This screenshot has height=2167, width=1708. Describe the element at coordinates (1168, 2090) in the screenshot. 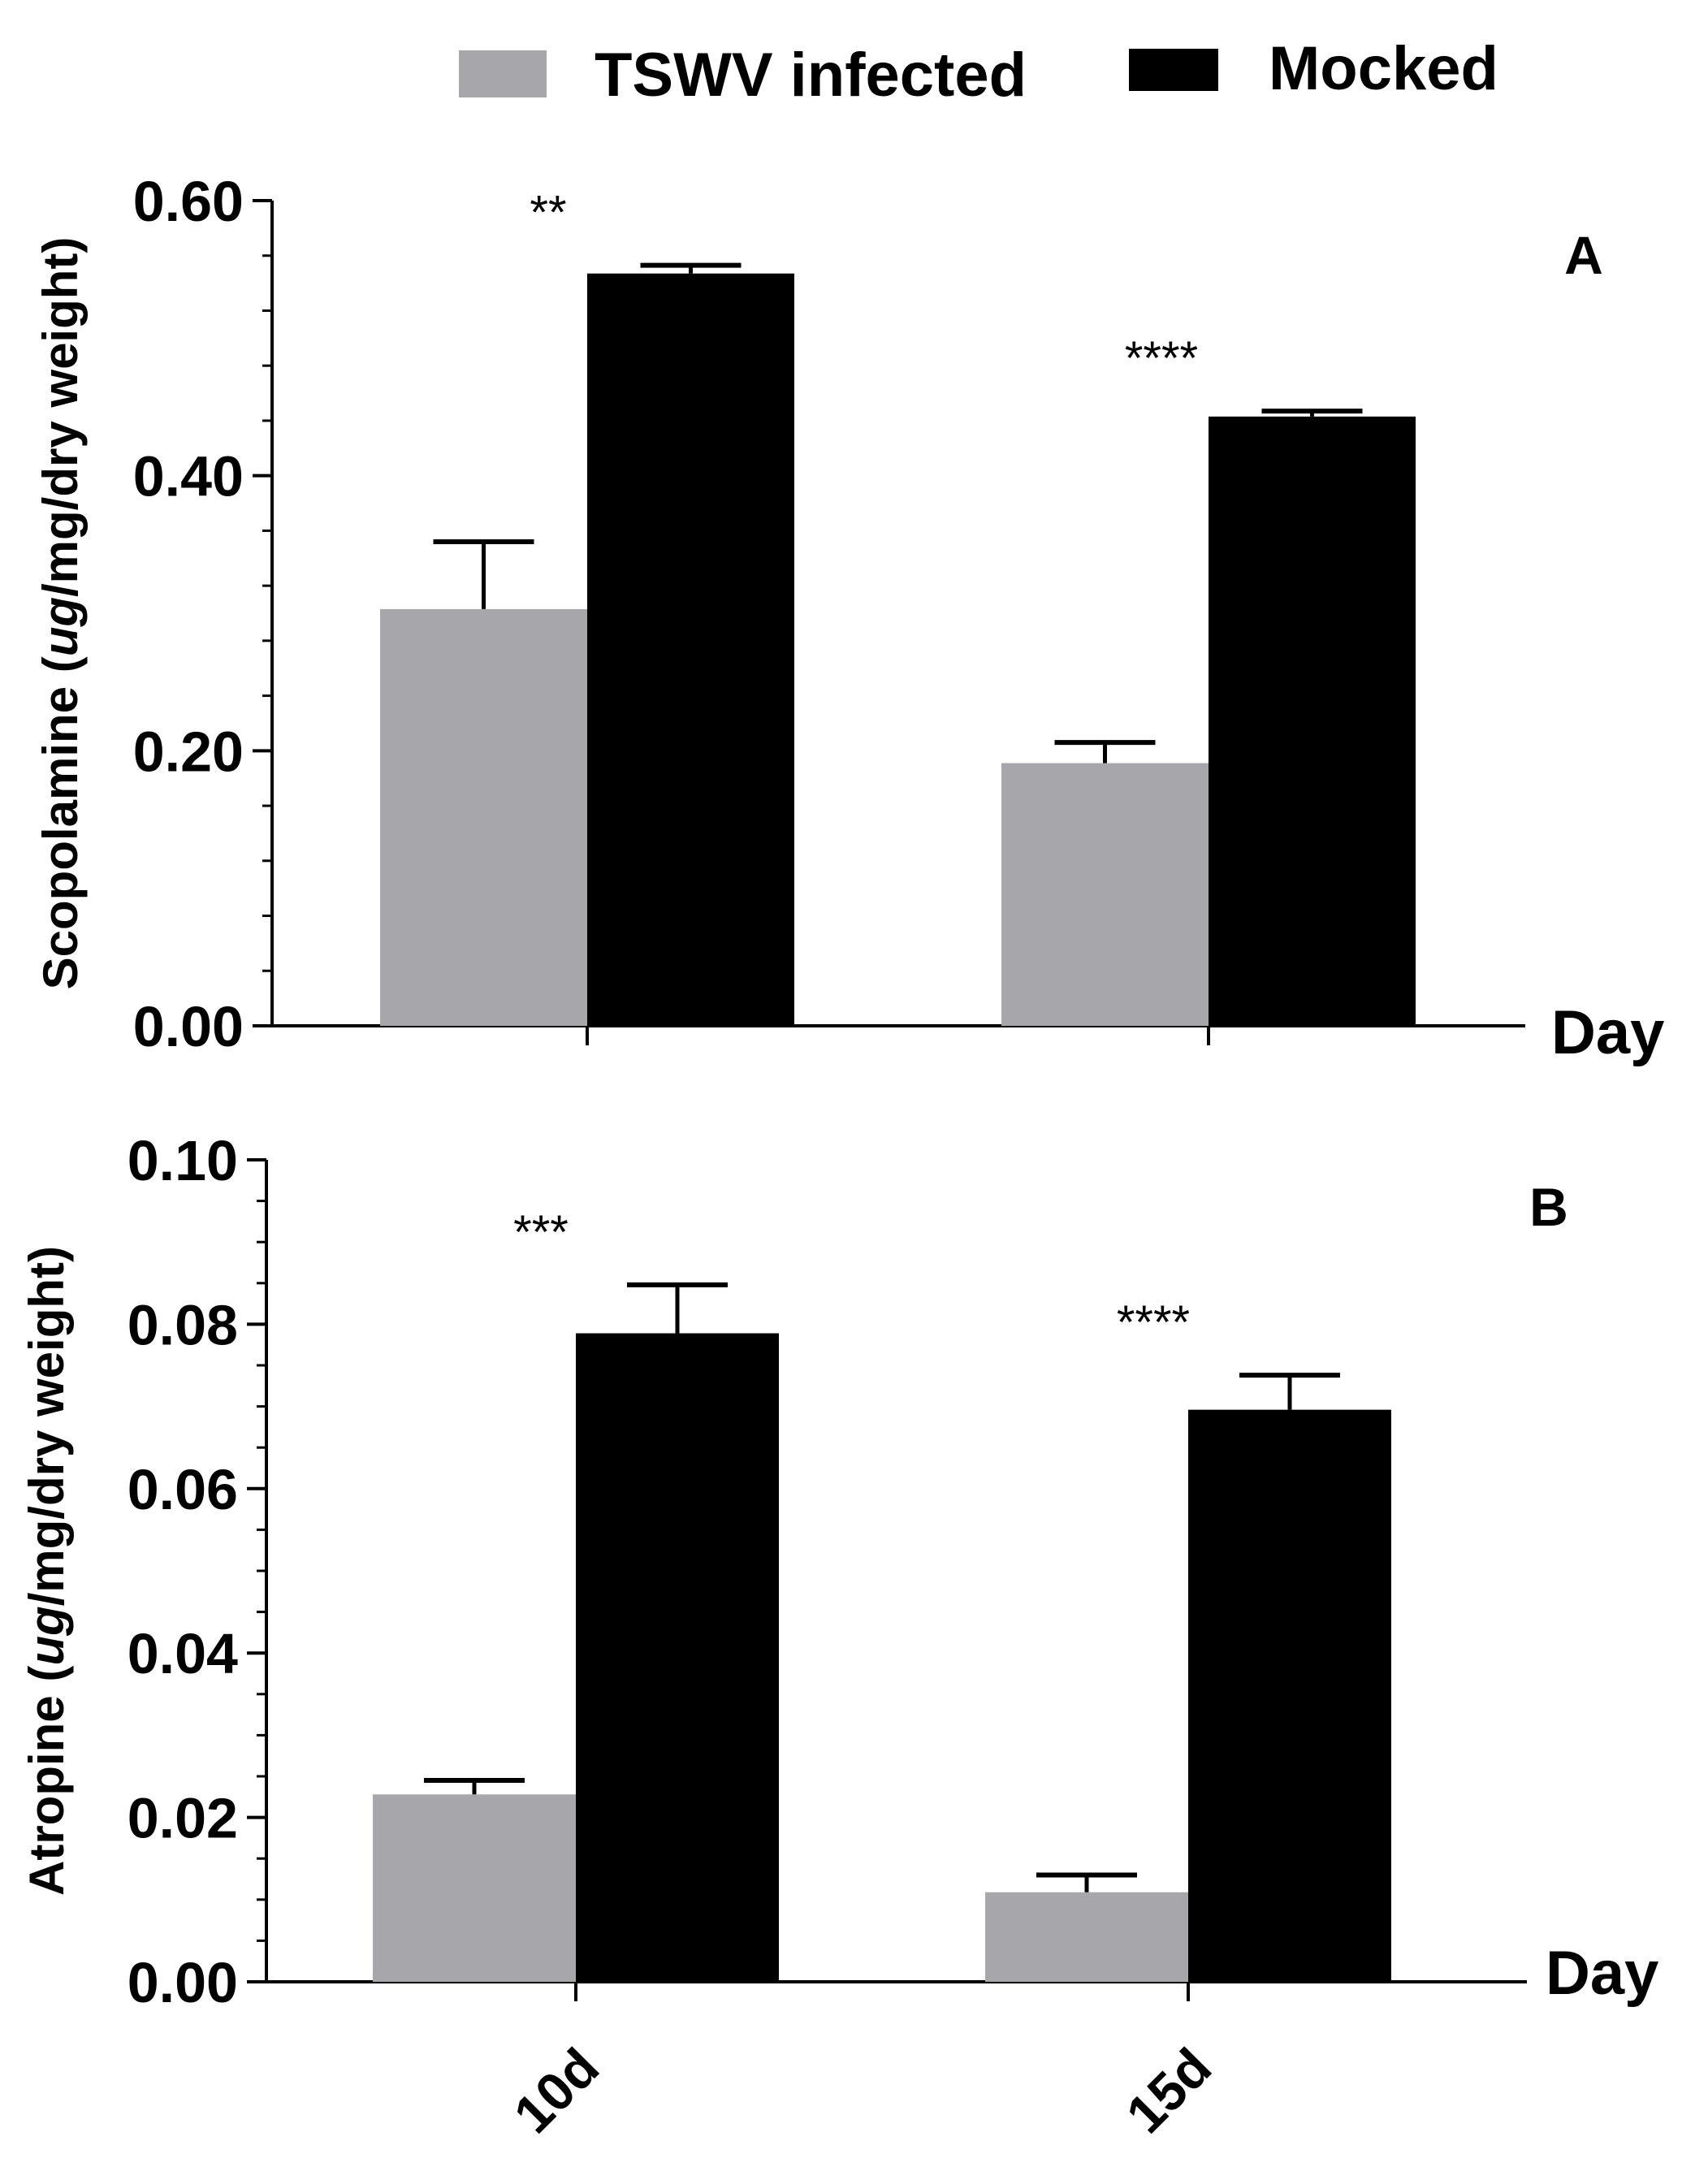

I see `x-tick-label: 15d` at that location.